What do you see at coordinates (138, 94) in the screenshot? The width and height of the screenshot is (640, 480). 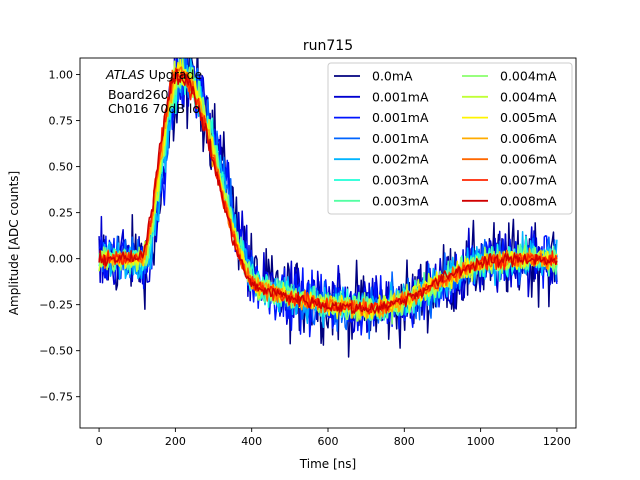 I see `board-label: Board260` at bounding box center [138, 94].